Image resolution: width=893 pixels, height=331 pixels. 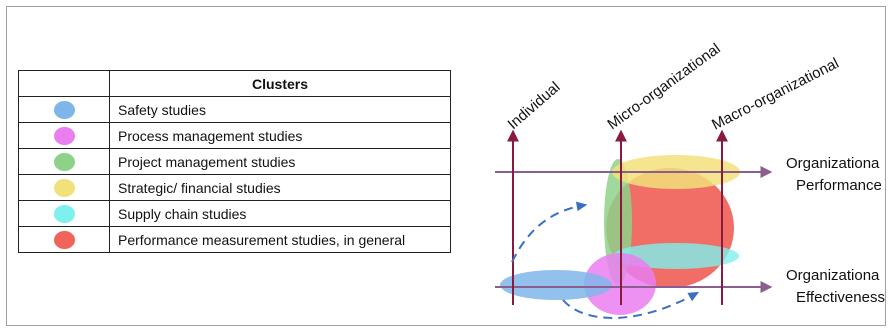 What do you see at coordinates (663, 86) in the screenshot?
I see `level-label-micro: Micro-organizational` at bounding box center [663, 86].